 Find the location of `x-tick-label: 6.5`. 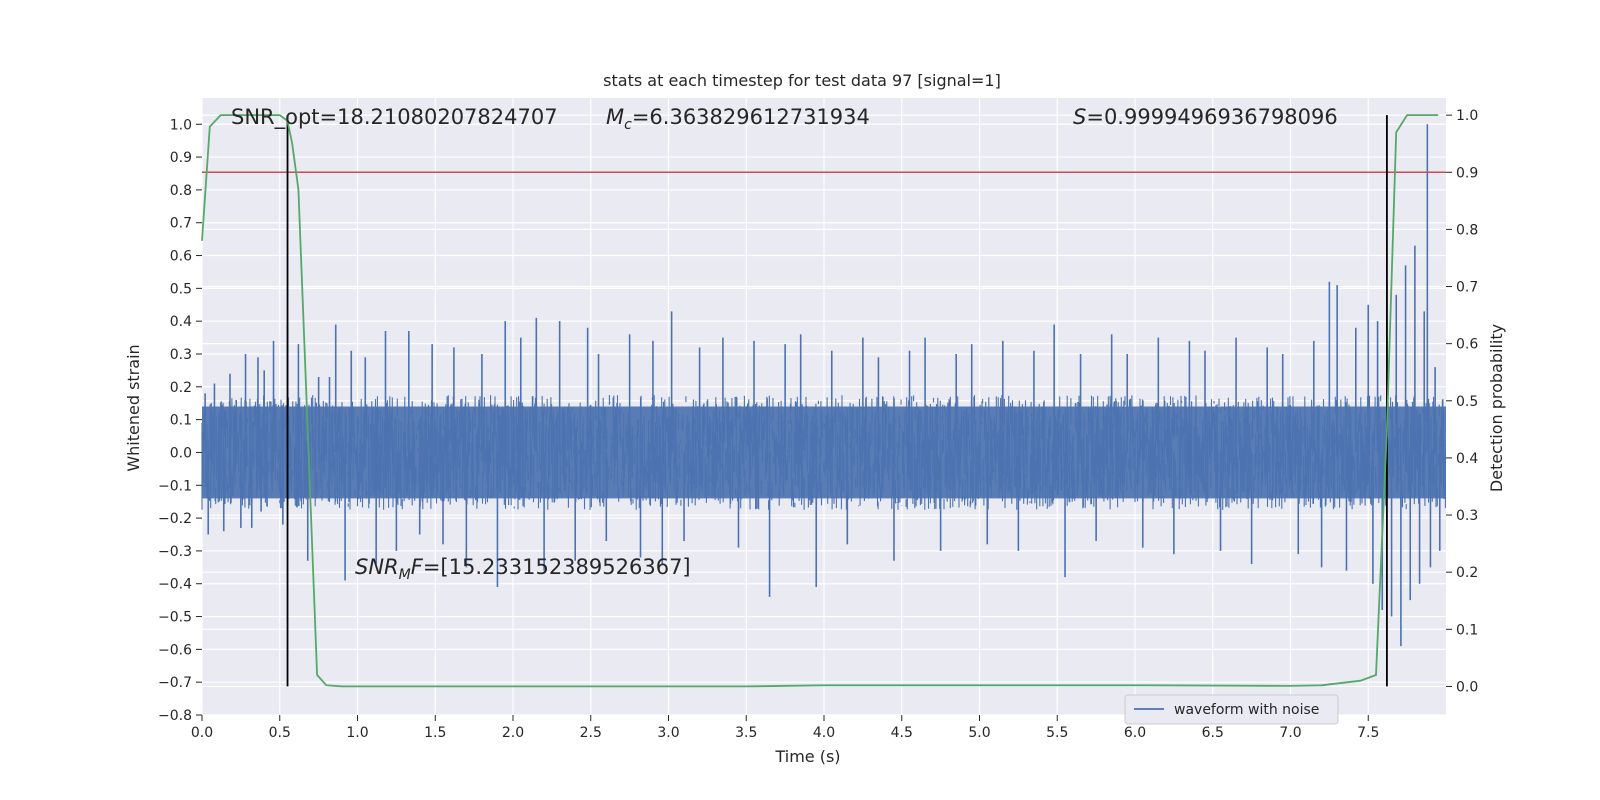

x-tick-label: 6.5 is located at coordinates (1213, 733).